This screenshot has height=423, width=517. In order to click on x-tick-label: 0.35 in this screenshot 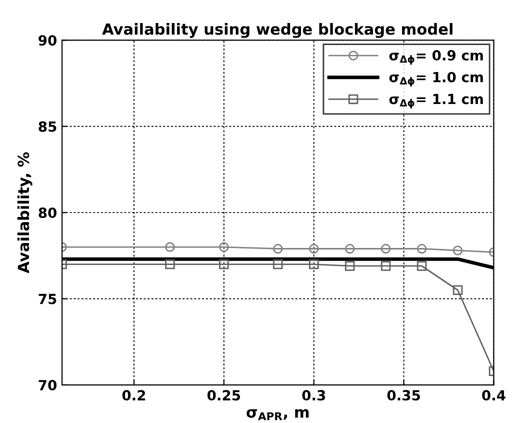, I will do `click(403, 395)`.